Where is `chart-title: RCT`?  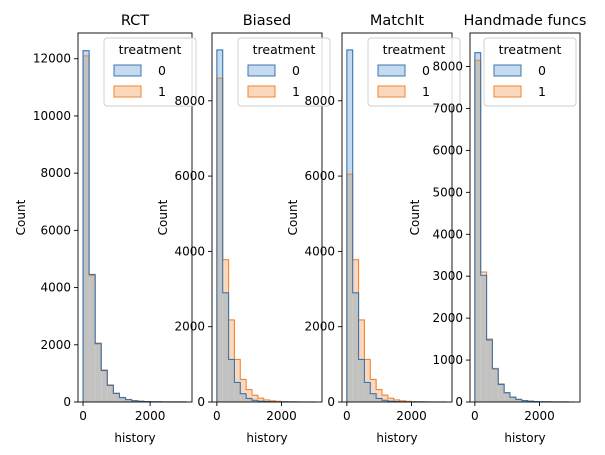 chart-title: RCT is located at coordinates (135, 21).